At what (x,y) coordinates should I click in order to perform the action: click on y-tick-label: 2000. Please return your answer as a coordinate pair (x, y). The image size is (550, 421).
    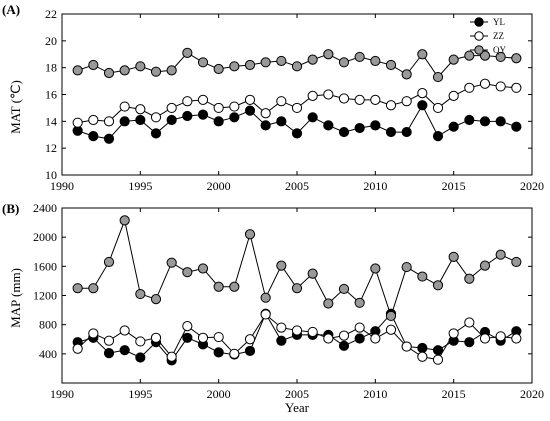
    Looking at the image, I should click on (45, 237).